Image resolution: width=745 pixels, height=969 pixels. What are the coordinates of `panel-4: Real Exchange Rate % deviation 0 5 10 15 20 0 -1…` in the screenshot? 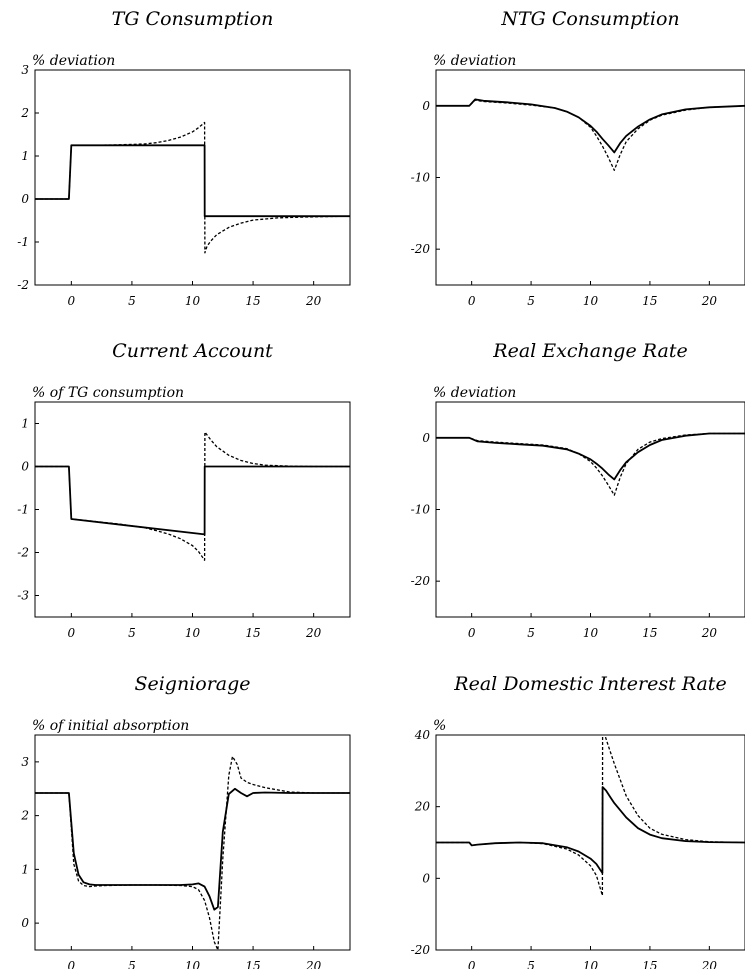 It's located at (578, 490).